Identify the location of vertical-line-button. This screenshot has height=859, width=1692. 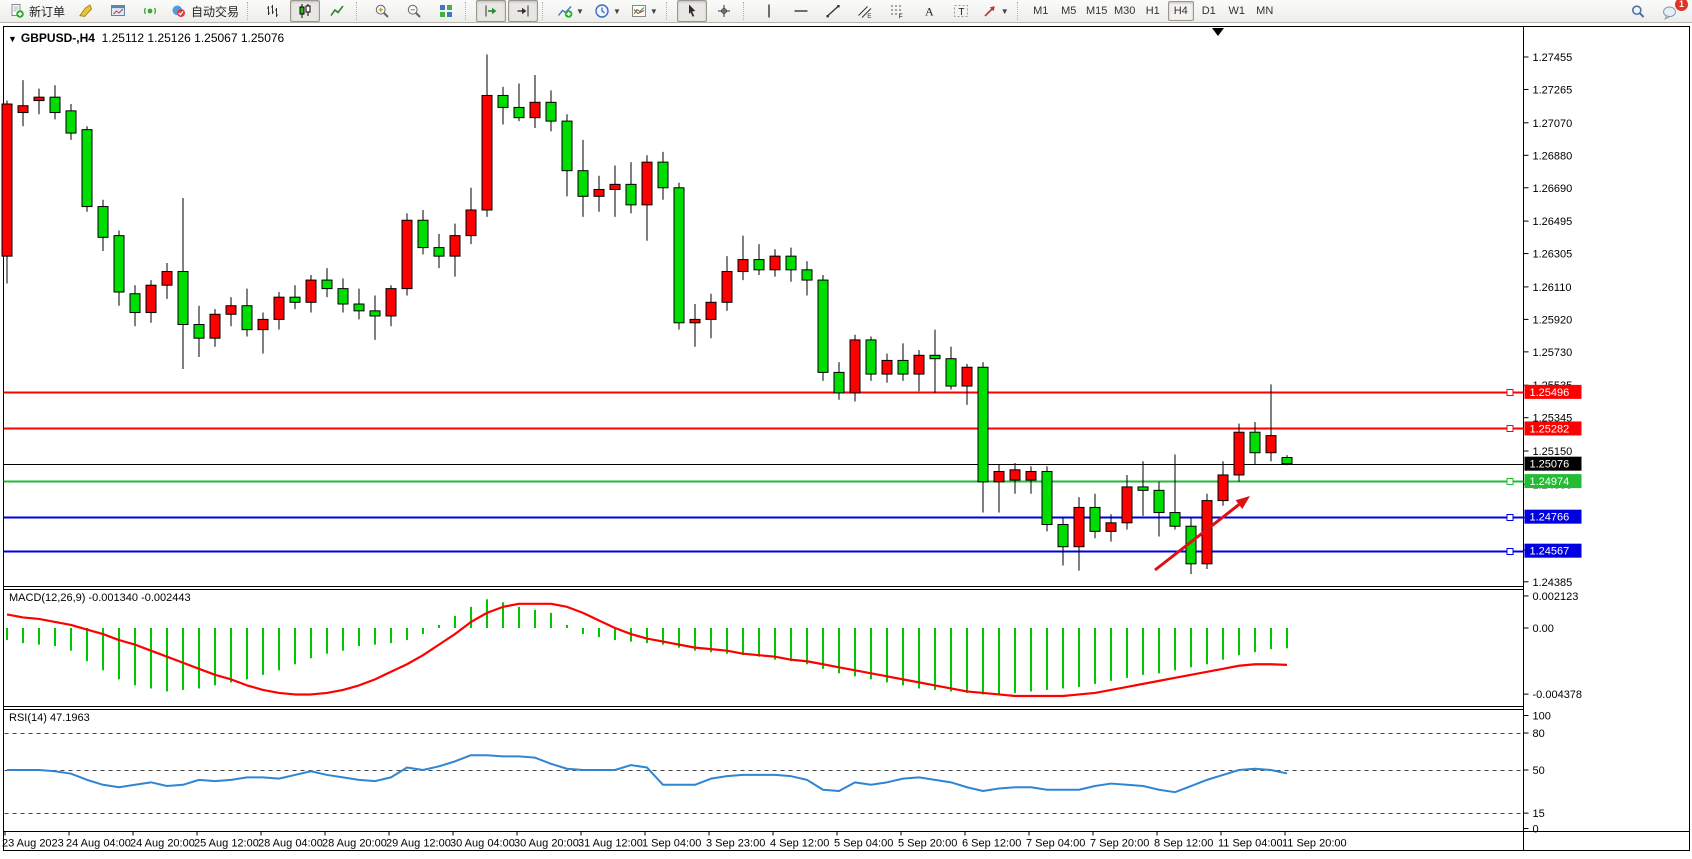
(769, 11).